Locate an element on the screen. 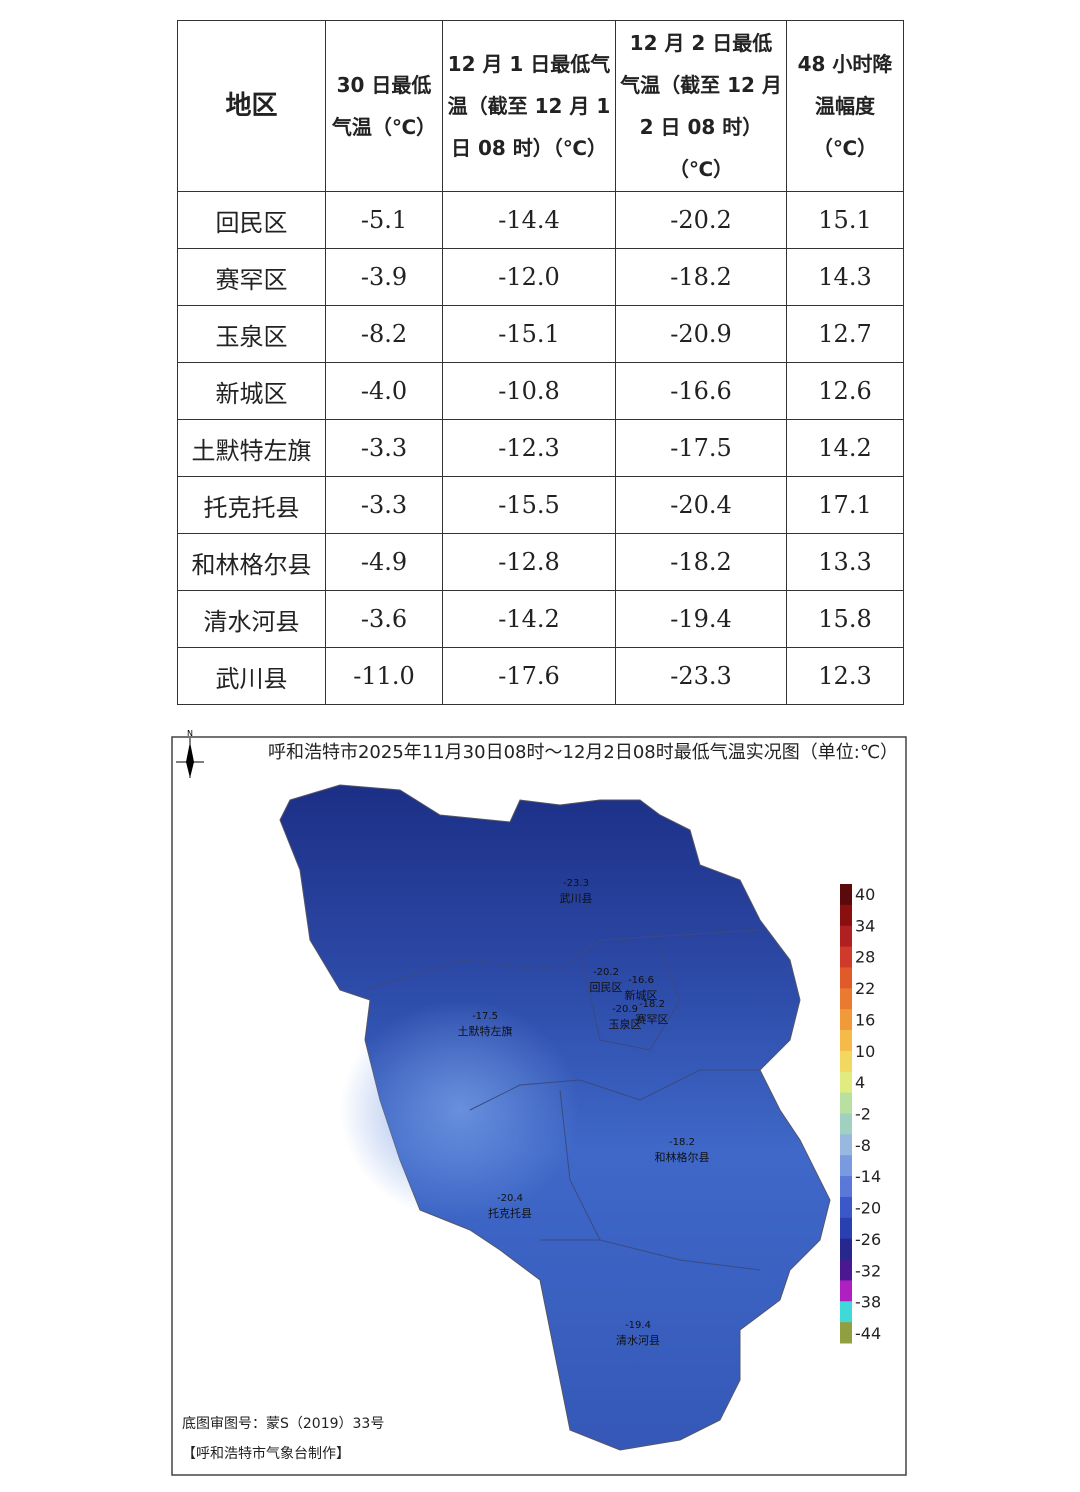 The height and width of the screenshot is (1492, 1080). table-cell: -17.5 is located at coordinates (701, 448).